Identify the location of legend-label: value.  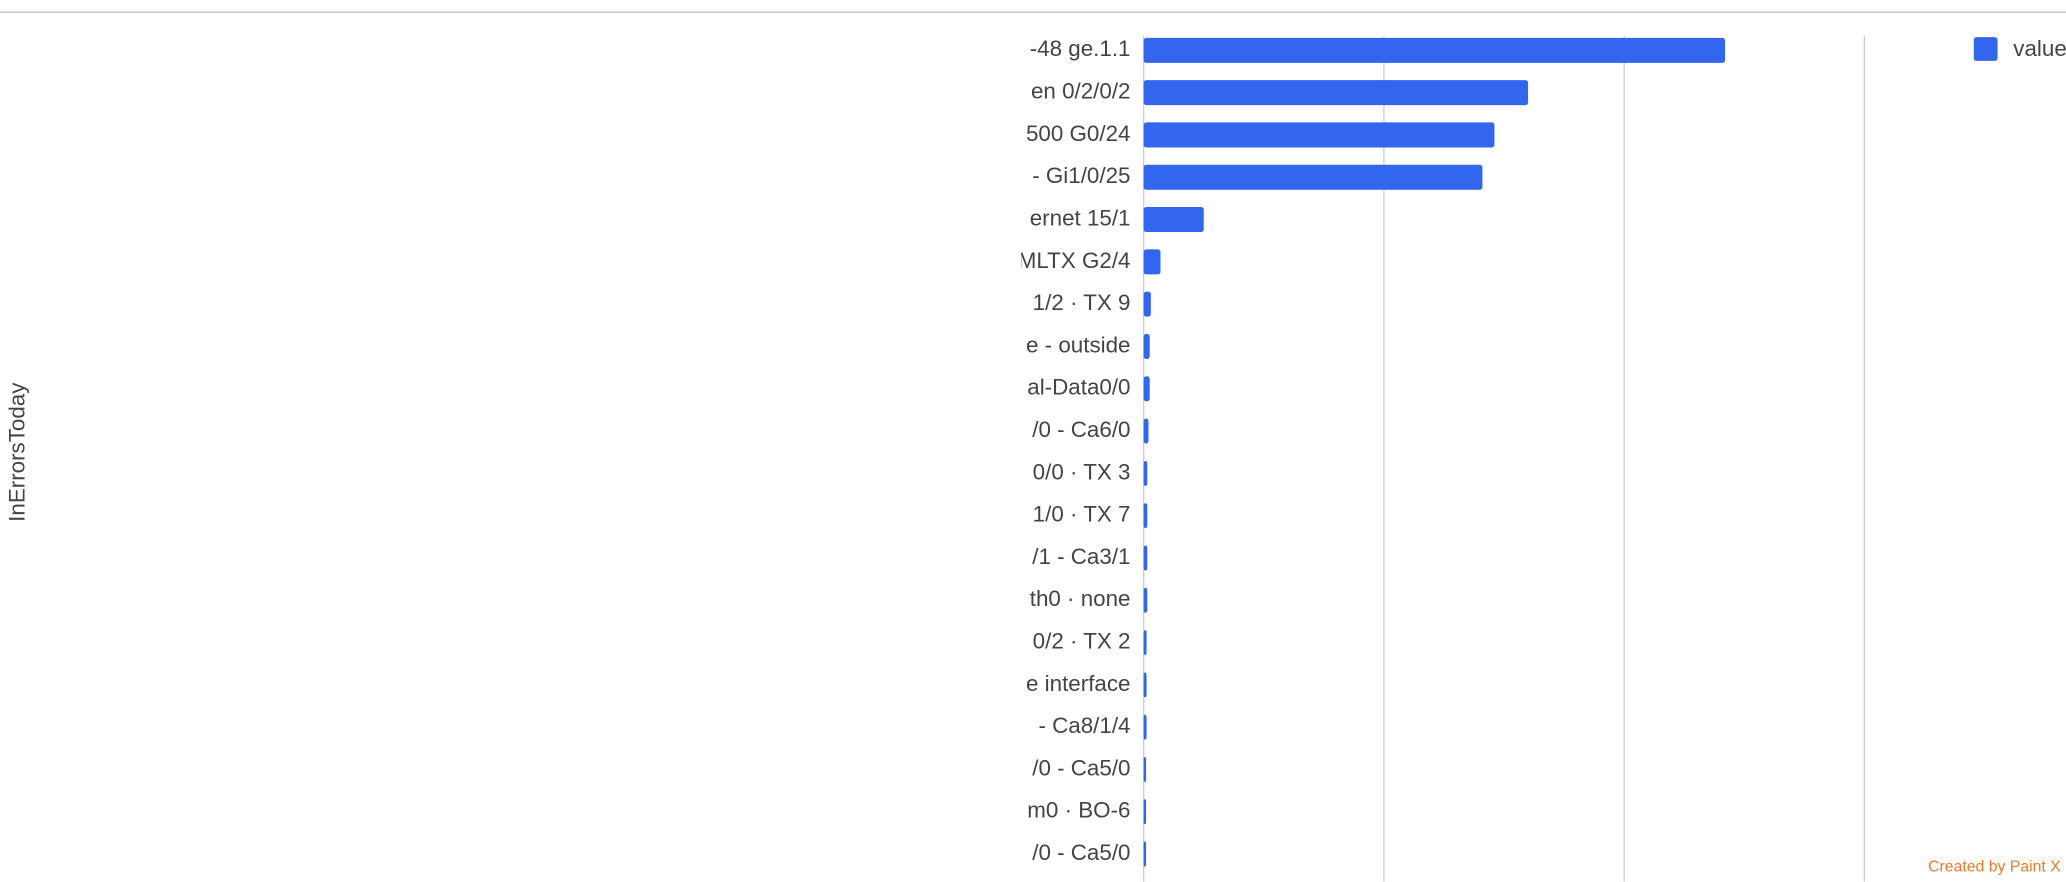
(2039, 48).